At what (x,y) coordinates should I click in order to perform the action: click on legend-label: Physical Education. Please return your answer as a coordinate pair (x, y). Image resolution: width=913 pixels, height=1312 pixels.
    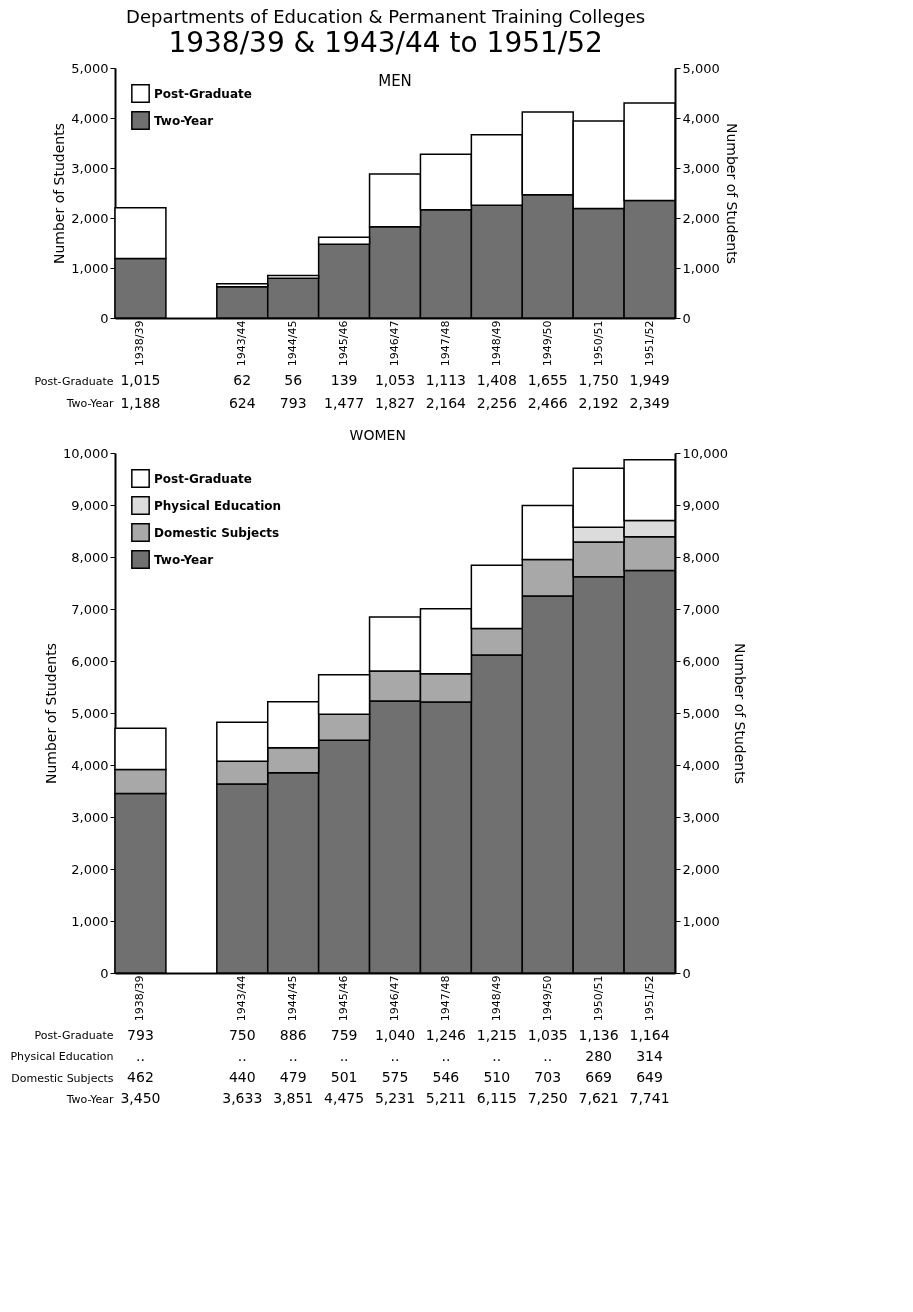
    Looking at the image, I should click on (218, 505).